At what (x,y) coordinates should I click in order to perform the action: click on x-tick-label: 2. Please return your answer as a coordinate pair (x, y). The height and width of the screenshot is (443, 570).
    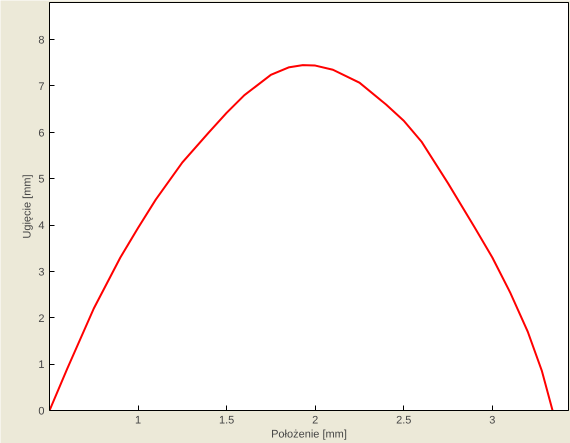
    Looking at the image, I should click on (315, 420).